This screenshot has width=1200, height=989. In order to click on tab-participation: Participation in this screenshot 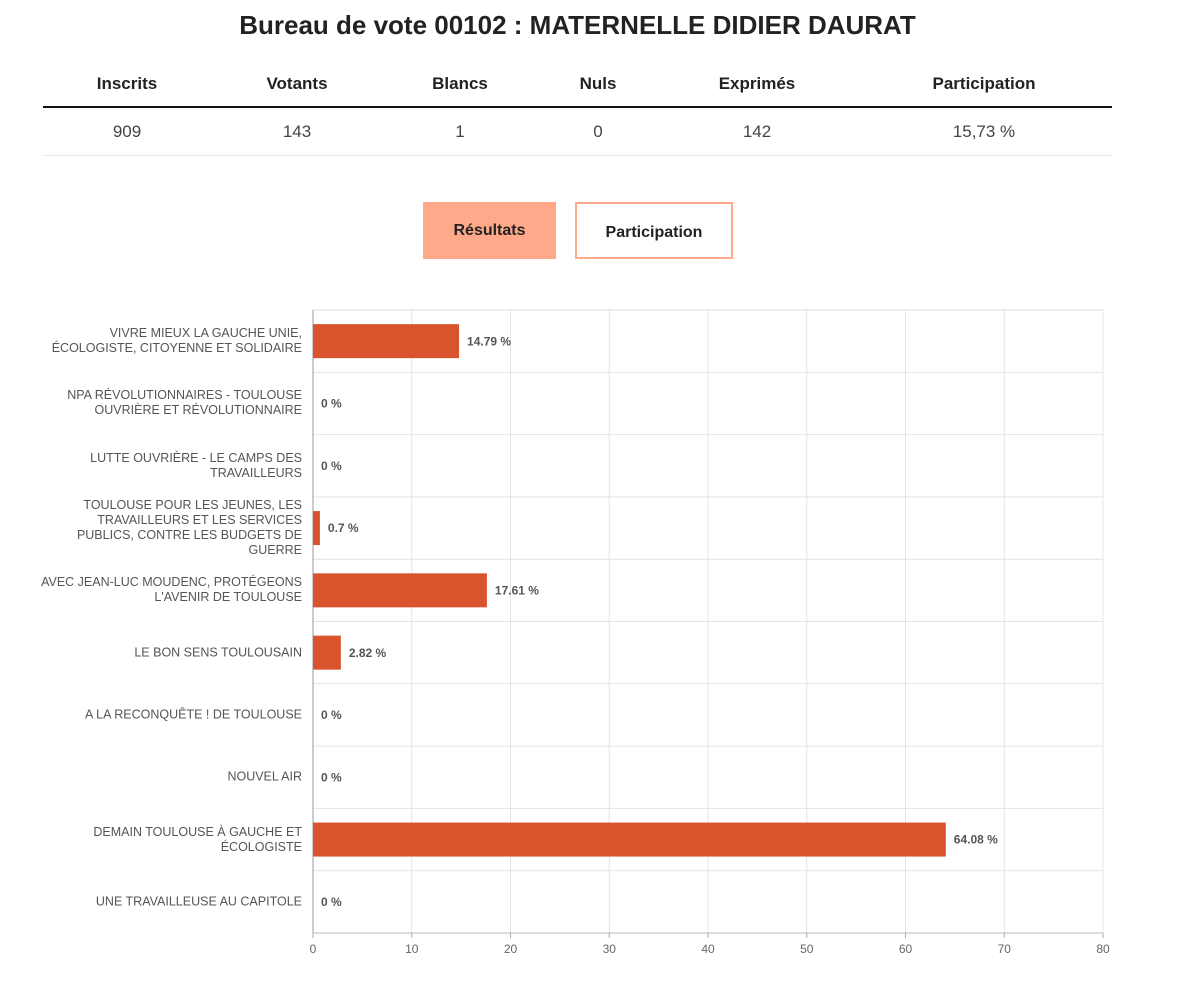, I will do `click(654, 230)`.